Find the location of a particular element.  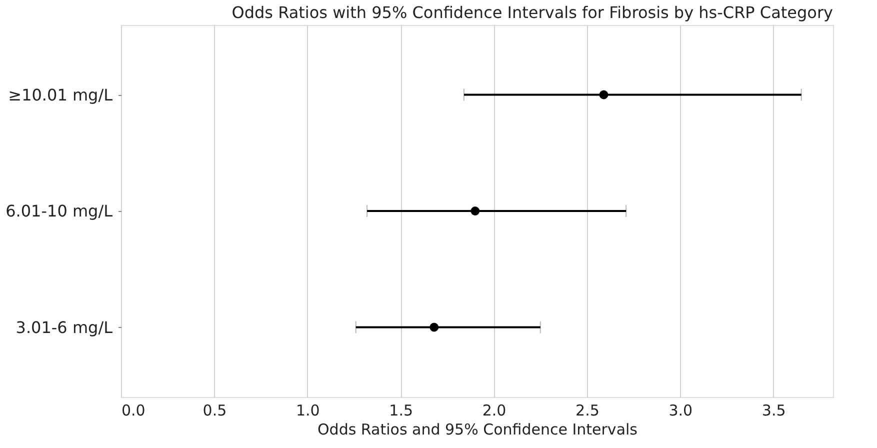

x-tick-label: 0.5 is located at coordinates (214, 411).